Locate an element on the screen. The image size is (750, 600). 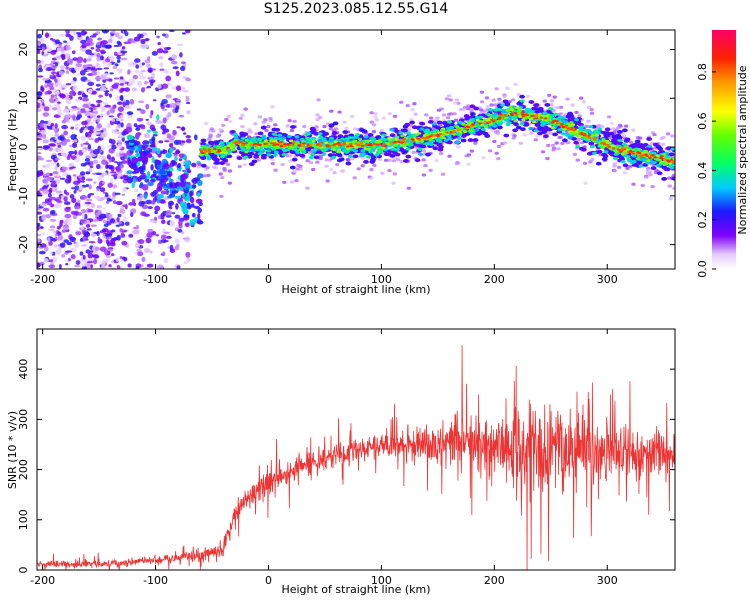
y-tick-label: -10 is located at coordinates (23, 196).